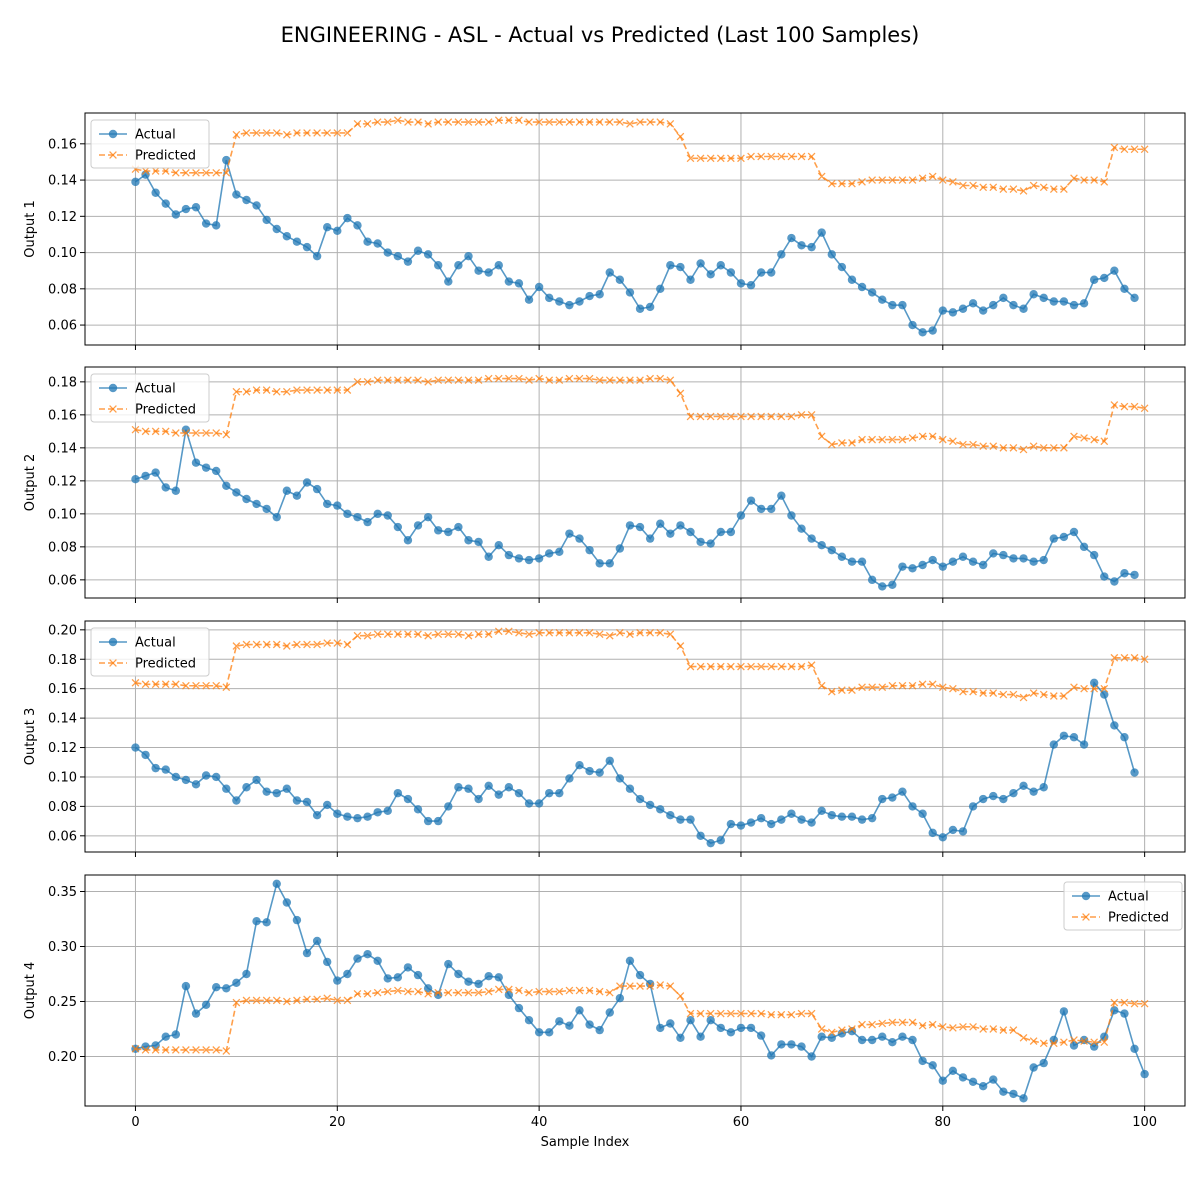 The height and width of the screenshot is (1200, 1200). Describe the element at coordinates (62, 326) in the screenshot. I see `y-tick-label: 0.06` at that location.